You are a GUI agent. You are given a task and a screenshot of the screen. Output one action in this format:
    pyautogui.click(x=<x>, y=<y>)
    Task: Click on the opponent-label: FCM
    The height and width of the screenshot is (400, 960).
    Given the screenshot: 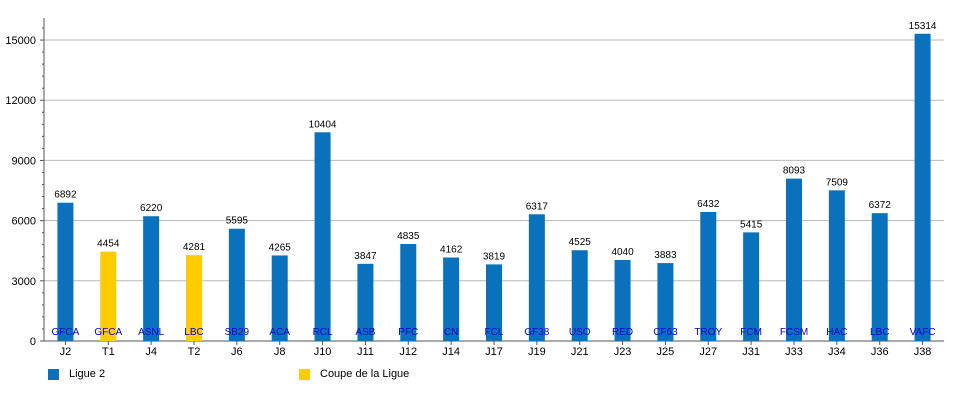 What is the action you would take?
    pyautogui.click(x=751, y=332)
    